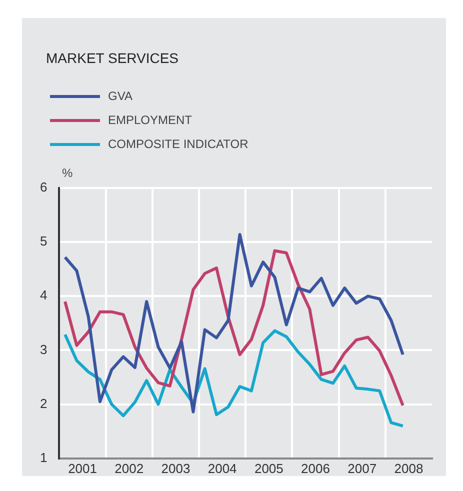  Describe the element at coordinates (269, 468) in the screenshot. I see `x-tick-label: 2005` at that location.